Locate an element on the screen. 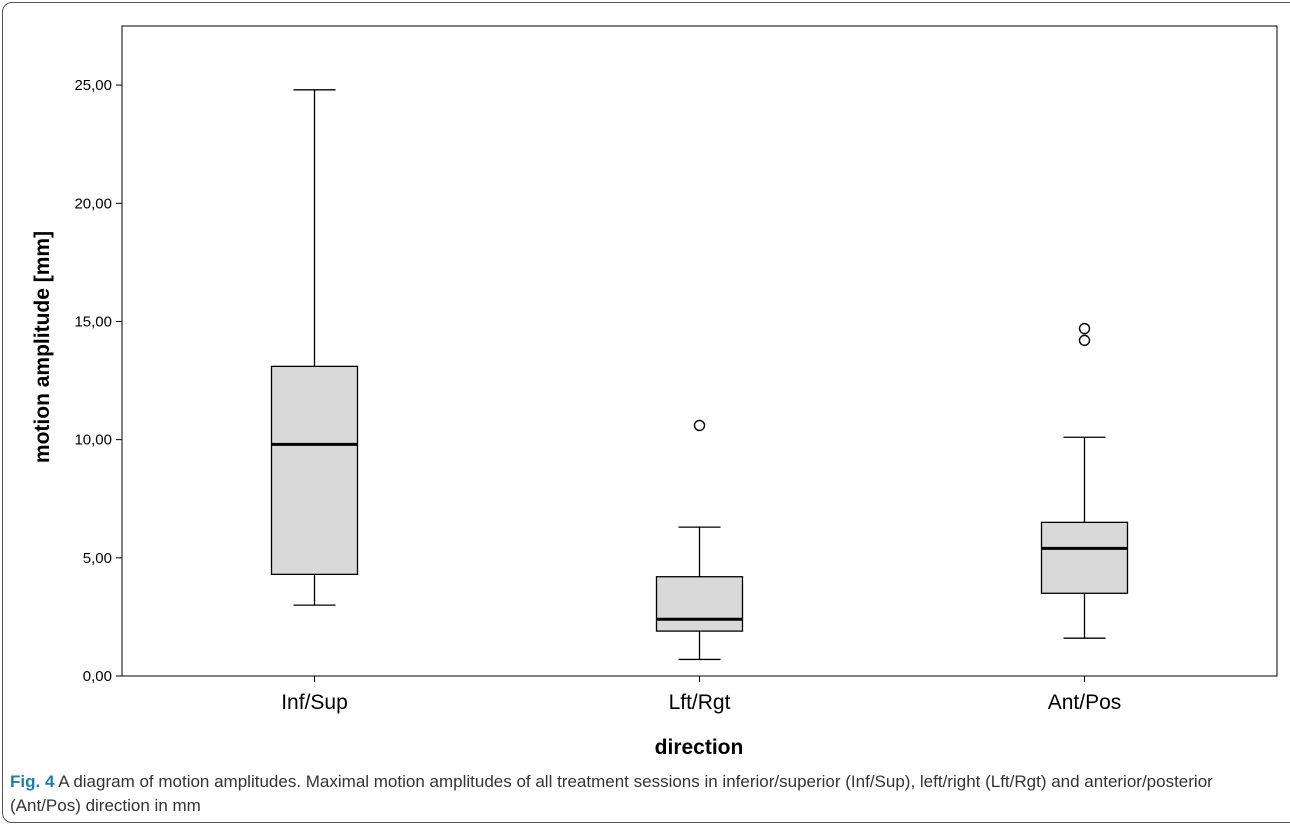 This screenshot has width=1290, height=827. x-tick-label: Inf/Sup is located at coordinates (314, 702).